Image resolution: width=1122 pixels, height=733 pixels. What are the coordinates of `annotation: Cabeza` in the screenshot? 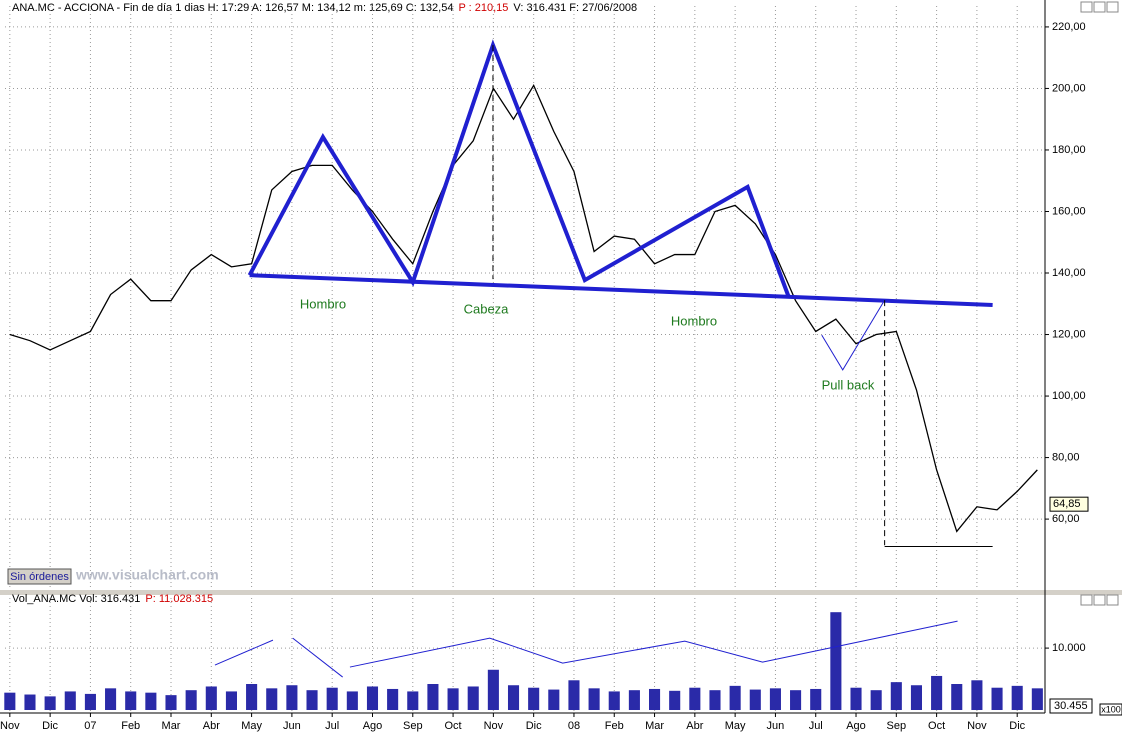 It's located at (487, 308).